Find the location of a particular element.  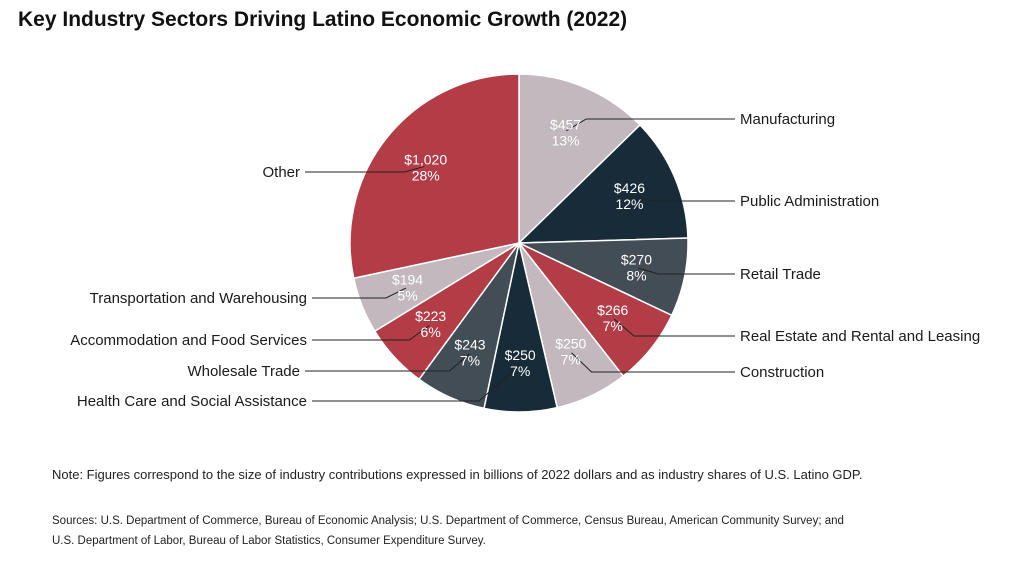

category-label-other: Other is located at coordinates (281, 172).